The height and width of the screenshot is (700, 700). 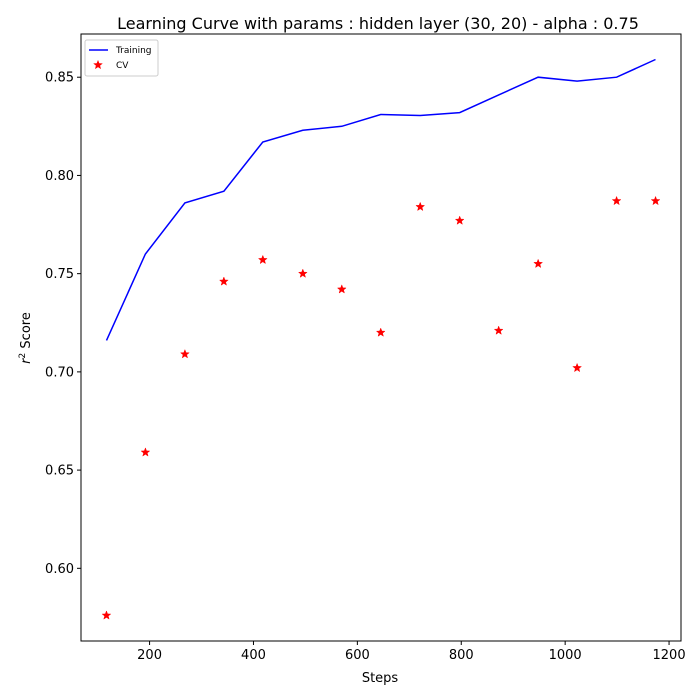 What do you see at coordinates (26, 360) in the screenshot?
I see `y-axis-label-var: r` at bounding box center [26, 360].